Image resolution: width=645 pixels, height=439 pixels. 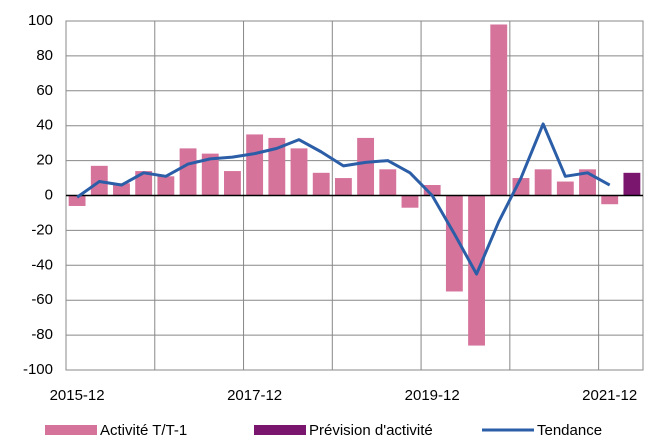 What do you see at coordinates (77, 395) in the screenshot?
I see `x-tick-label: 2015-12` at bounding box center [77, 395].